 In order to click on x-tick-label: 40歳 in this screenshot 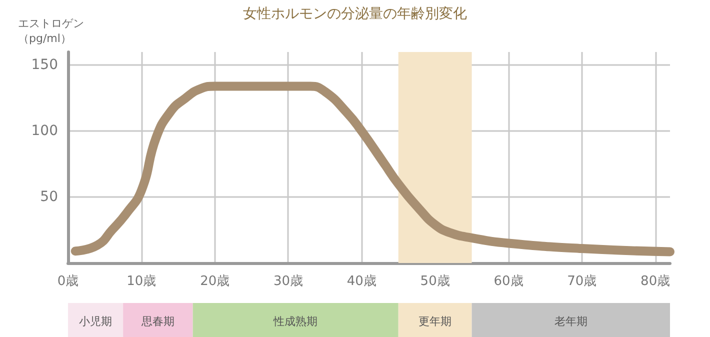, I will do `click(361, 281)`.